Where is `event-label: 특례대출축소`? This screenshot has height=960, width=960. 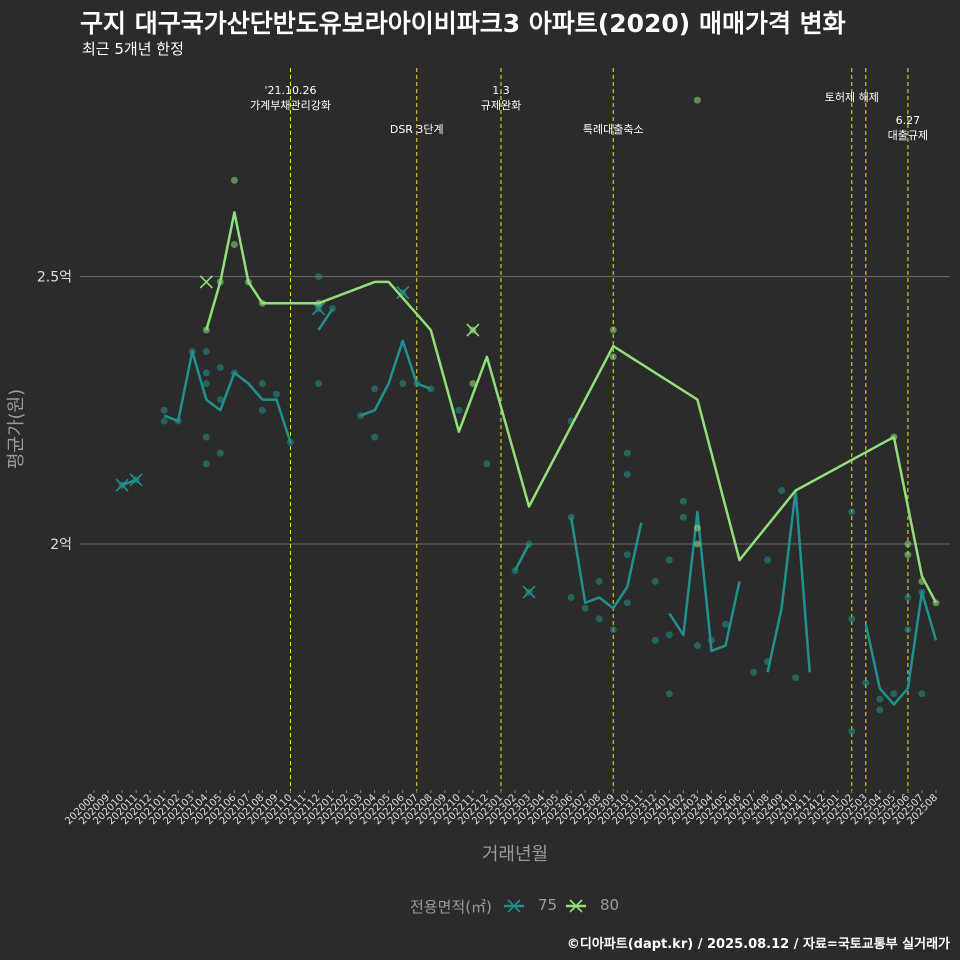 event-label: 특례대출축소 is located at coordinates (613, 129).